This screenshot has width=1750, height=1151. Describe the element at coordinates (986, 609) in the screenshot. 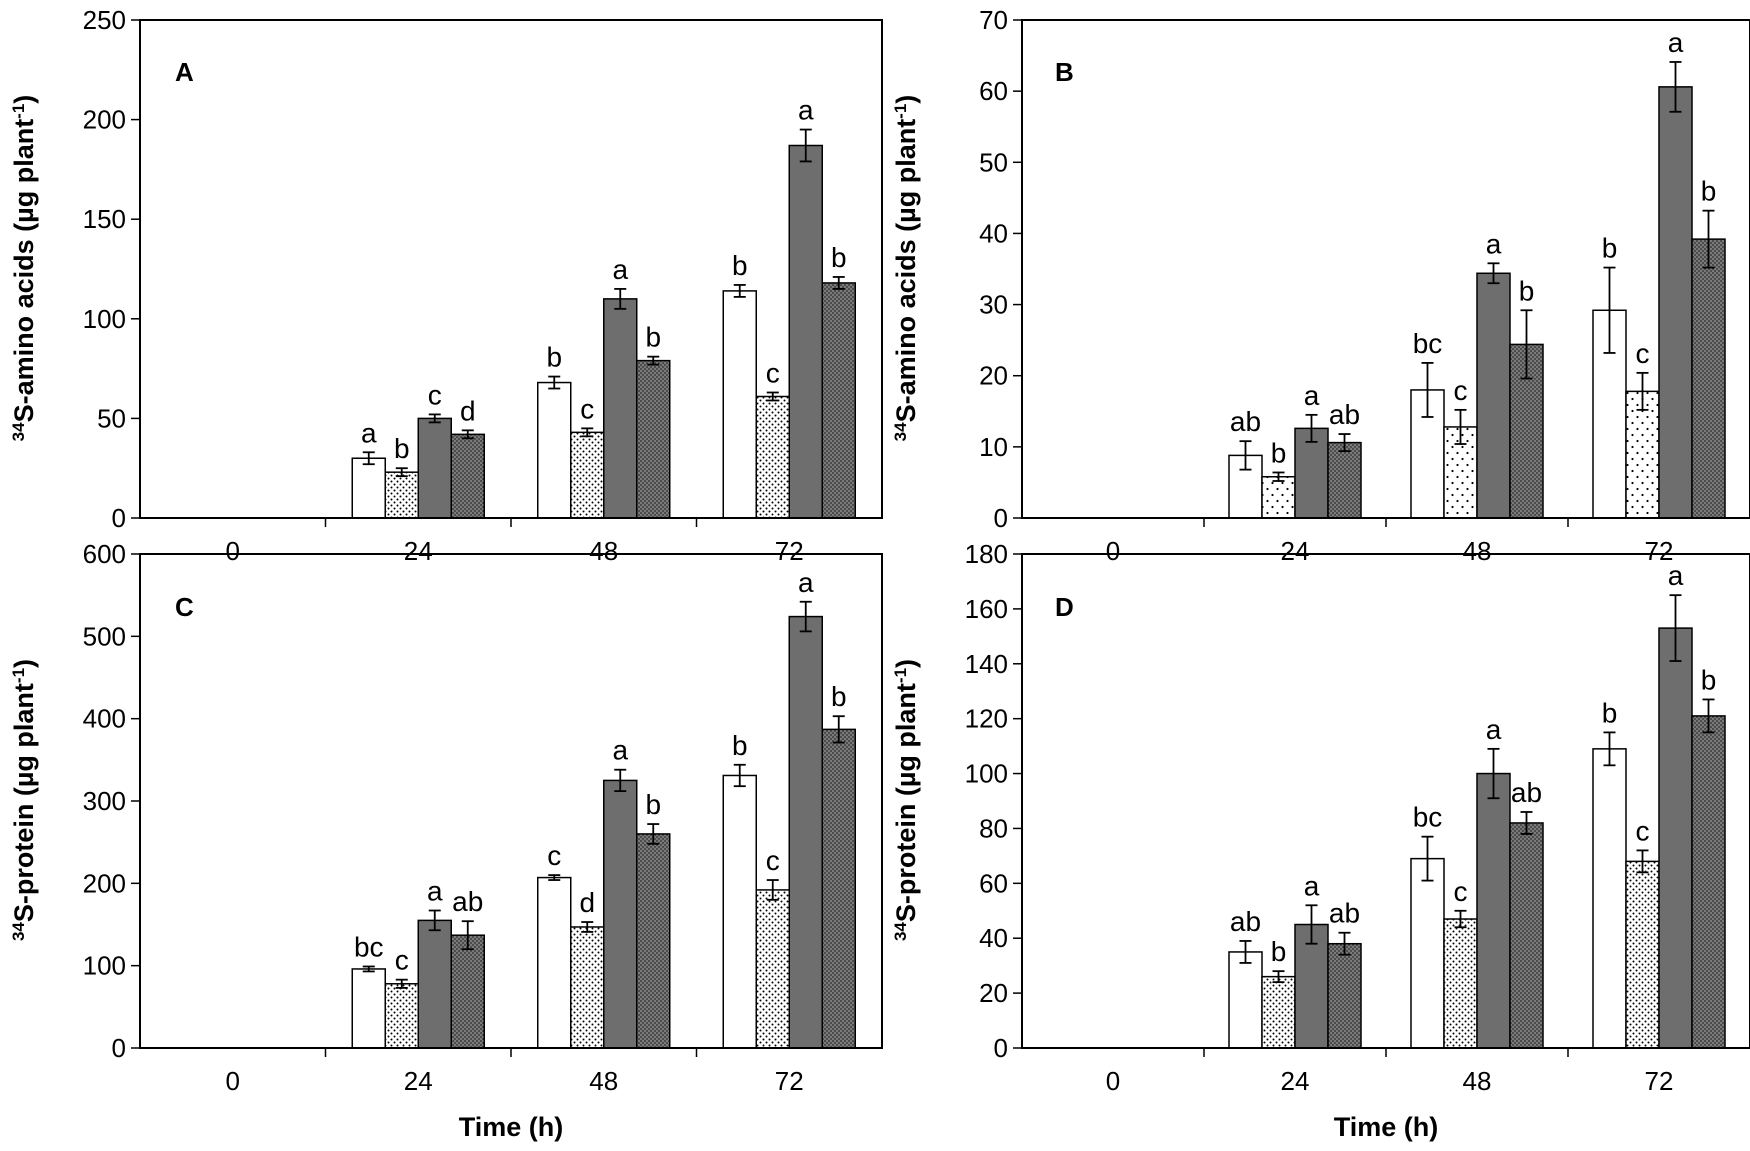

I see `y-tick-label: 160` at that location.